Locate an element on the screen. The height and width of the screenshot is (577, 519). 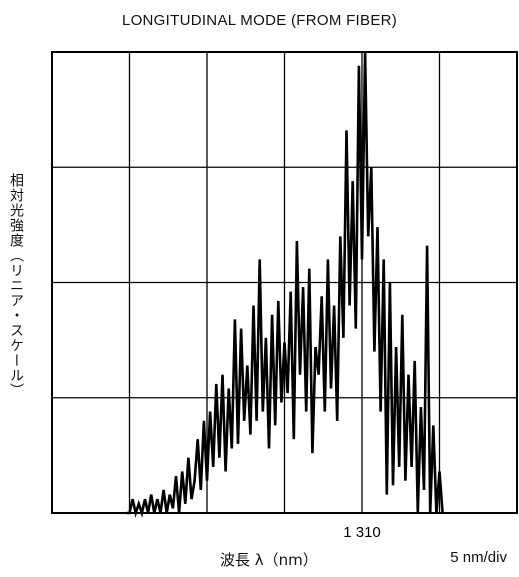
chart-title: LONGITUDINAL MODE (FROM FIBER) is located at coordinates (259, 20).